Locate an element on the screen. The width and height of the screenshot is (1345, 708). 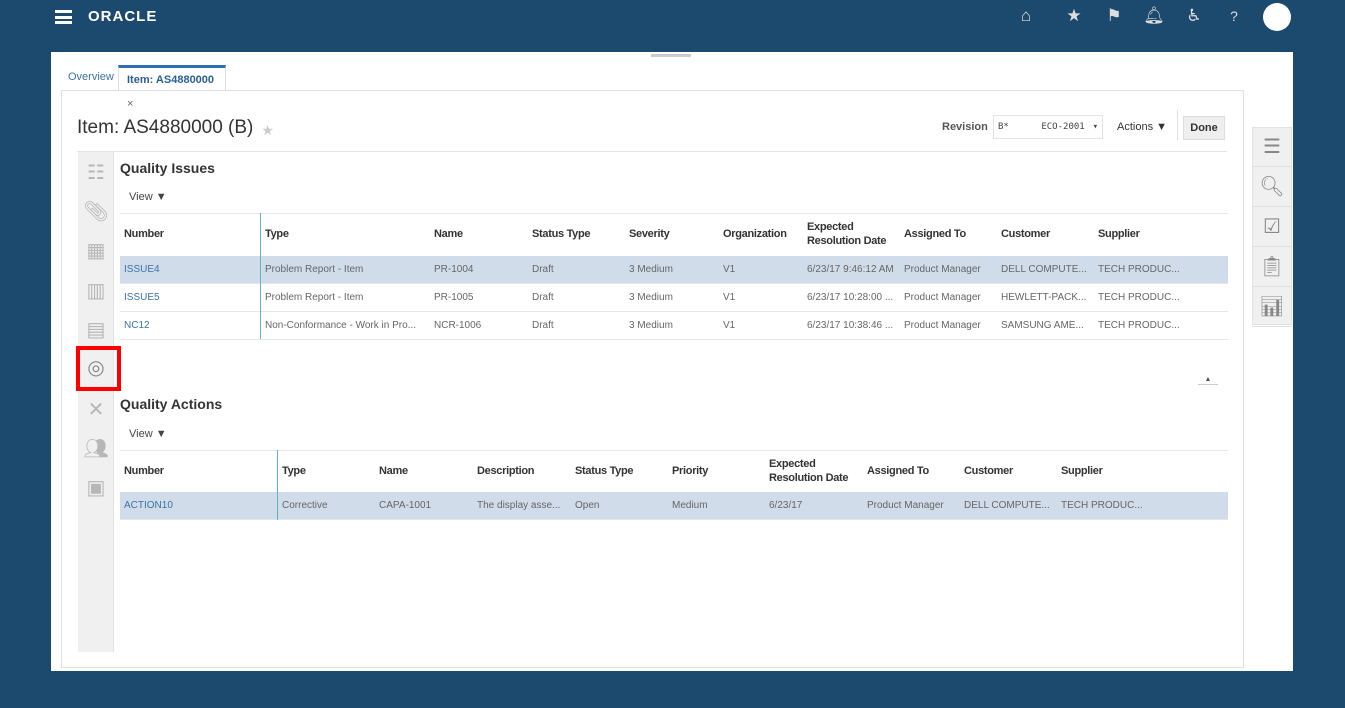
clipboard-icon: 📋︎ is located at coordinates (1272, 267).